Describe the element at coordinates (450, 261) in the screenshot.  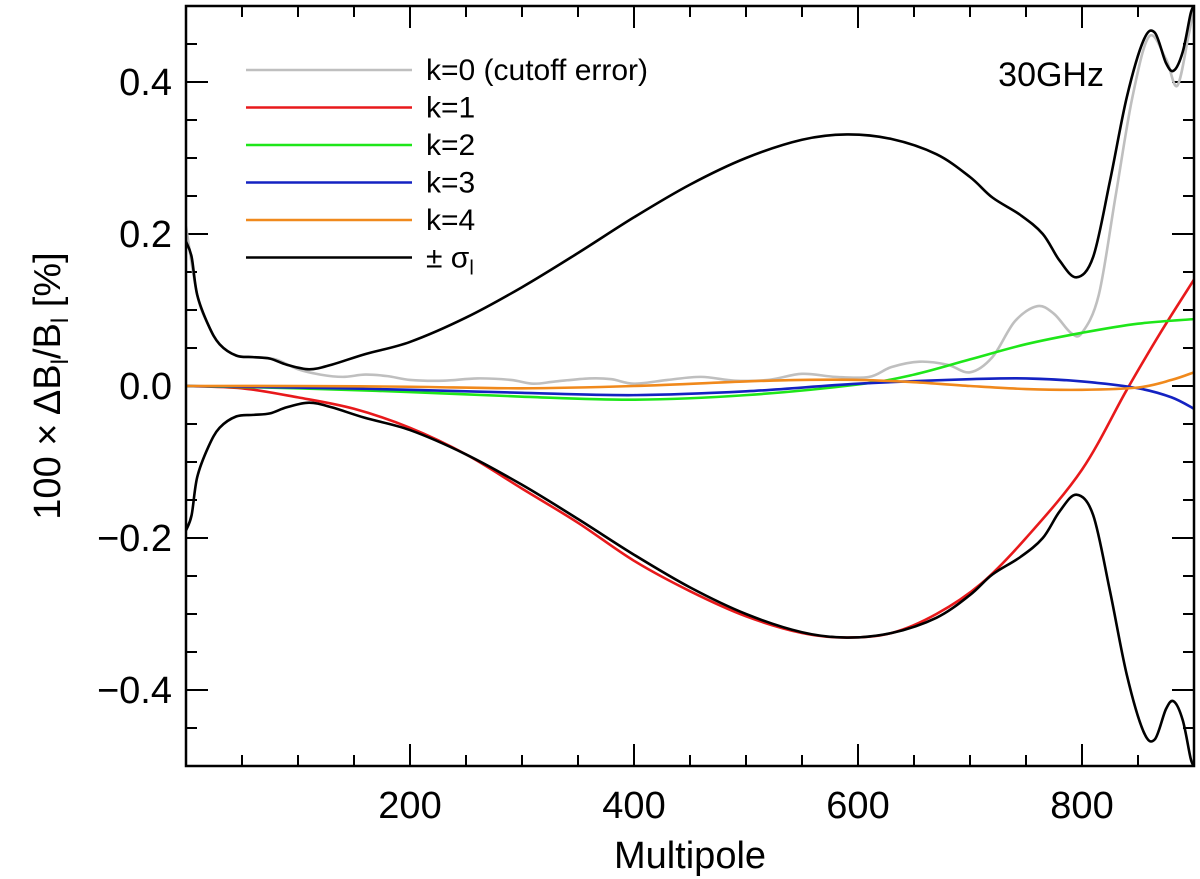
I see `legend-label: ± σl` at that location.